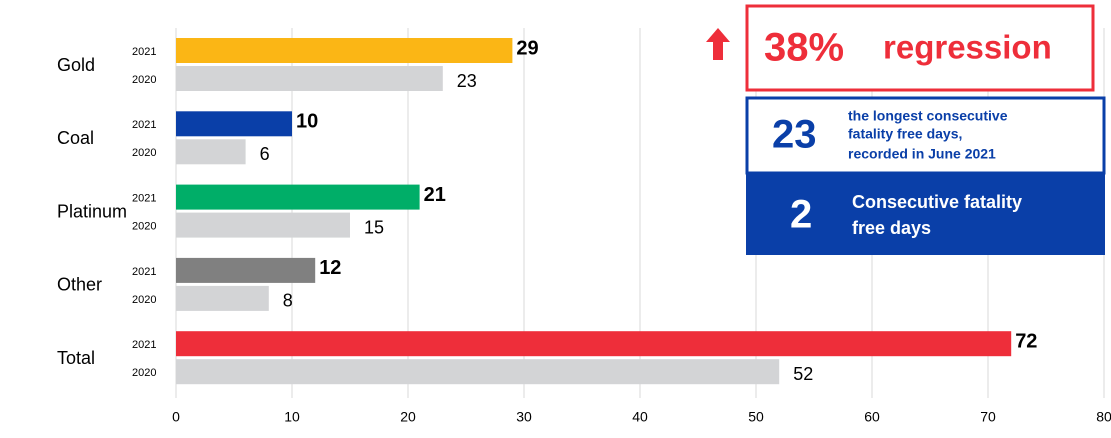 The width and height of the screenshot is (1111, 438). Describe the element at coordinates (76, 65) in the screenshot. I see `category-label: Gold` at that location.